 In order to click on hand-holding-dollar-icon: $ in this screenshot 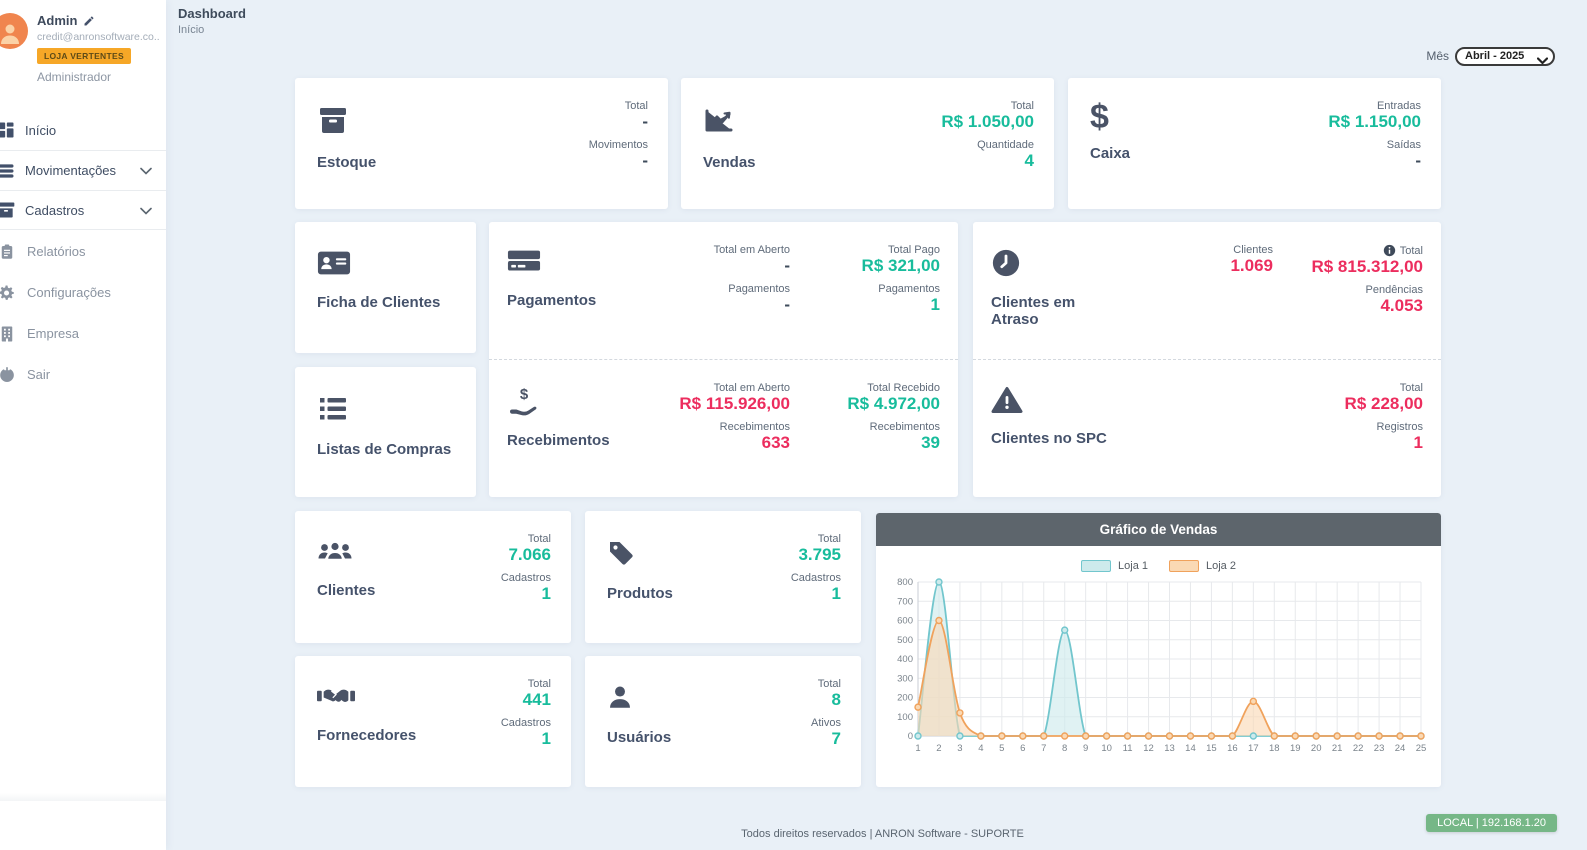, I will do `click(558, 403)`.